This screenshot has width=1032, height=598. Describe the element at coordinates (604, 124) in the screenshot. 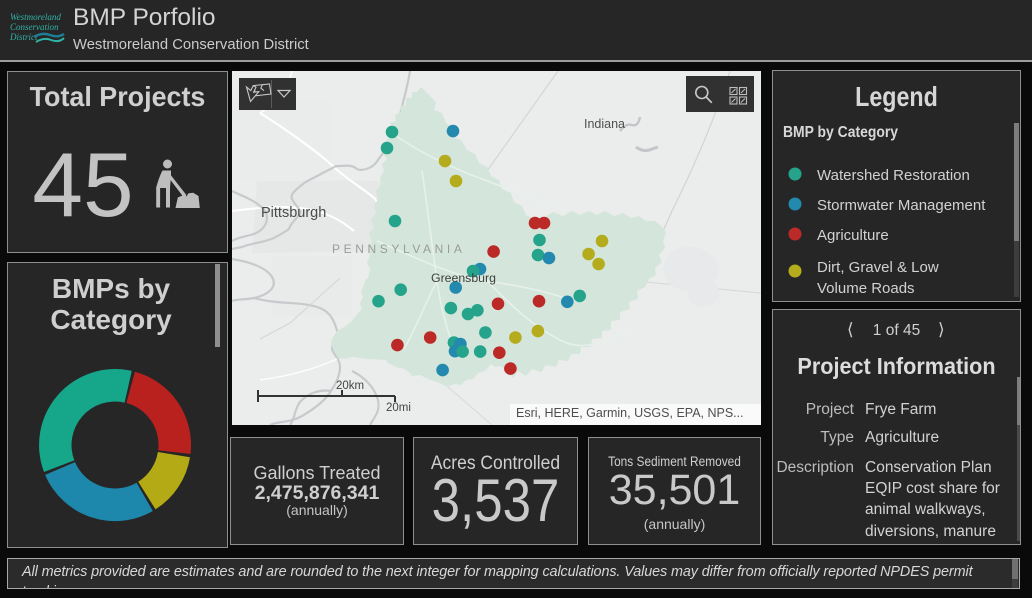

I see `svg-text: Indiana` at that location.